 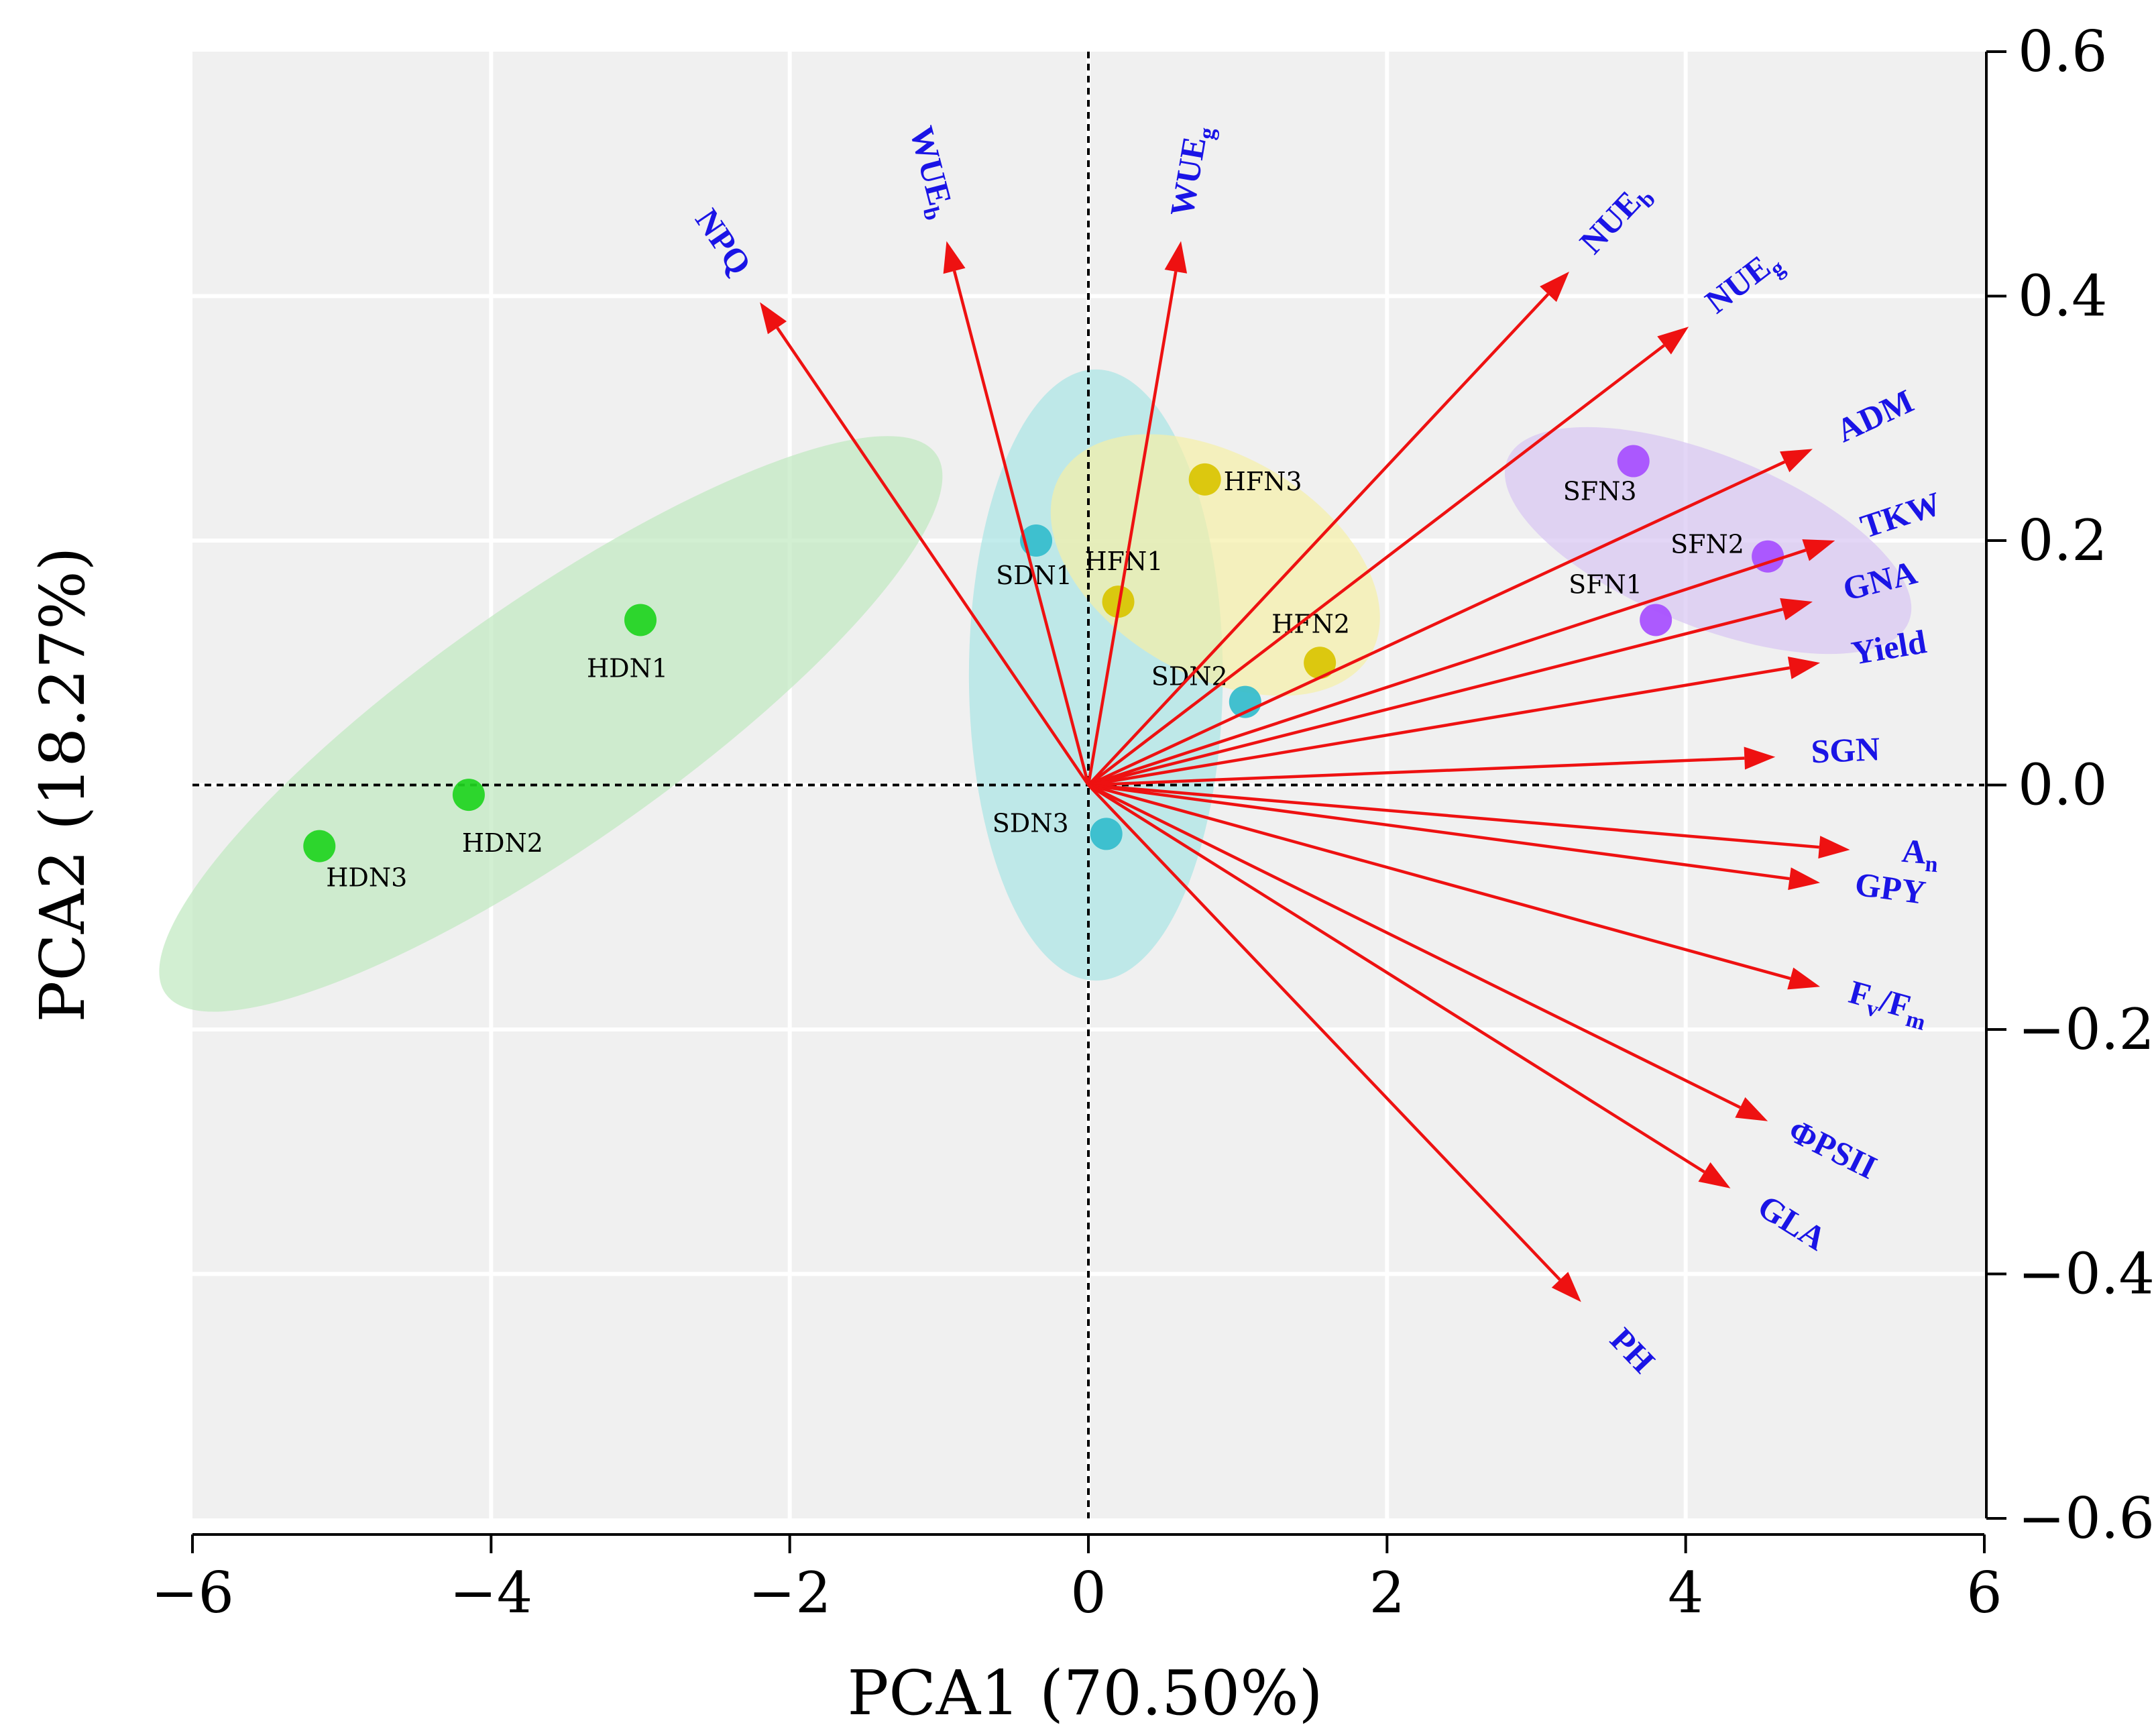 I want to click on loading-arrow-gna, so click(x=1436, y=697).